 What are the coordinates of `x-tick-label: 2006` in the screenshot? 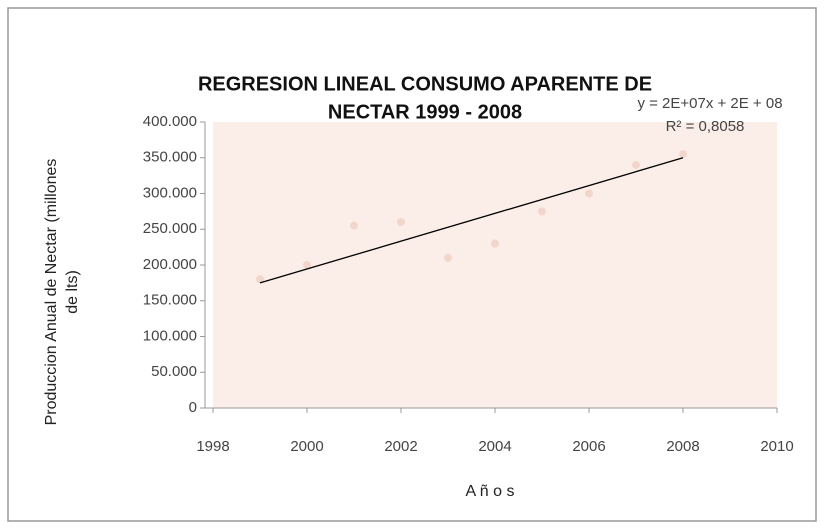 It's located at (588, 446).